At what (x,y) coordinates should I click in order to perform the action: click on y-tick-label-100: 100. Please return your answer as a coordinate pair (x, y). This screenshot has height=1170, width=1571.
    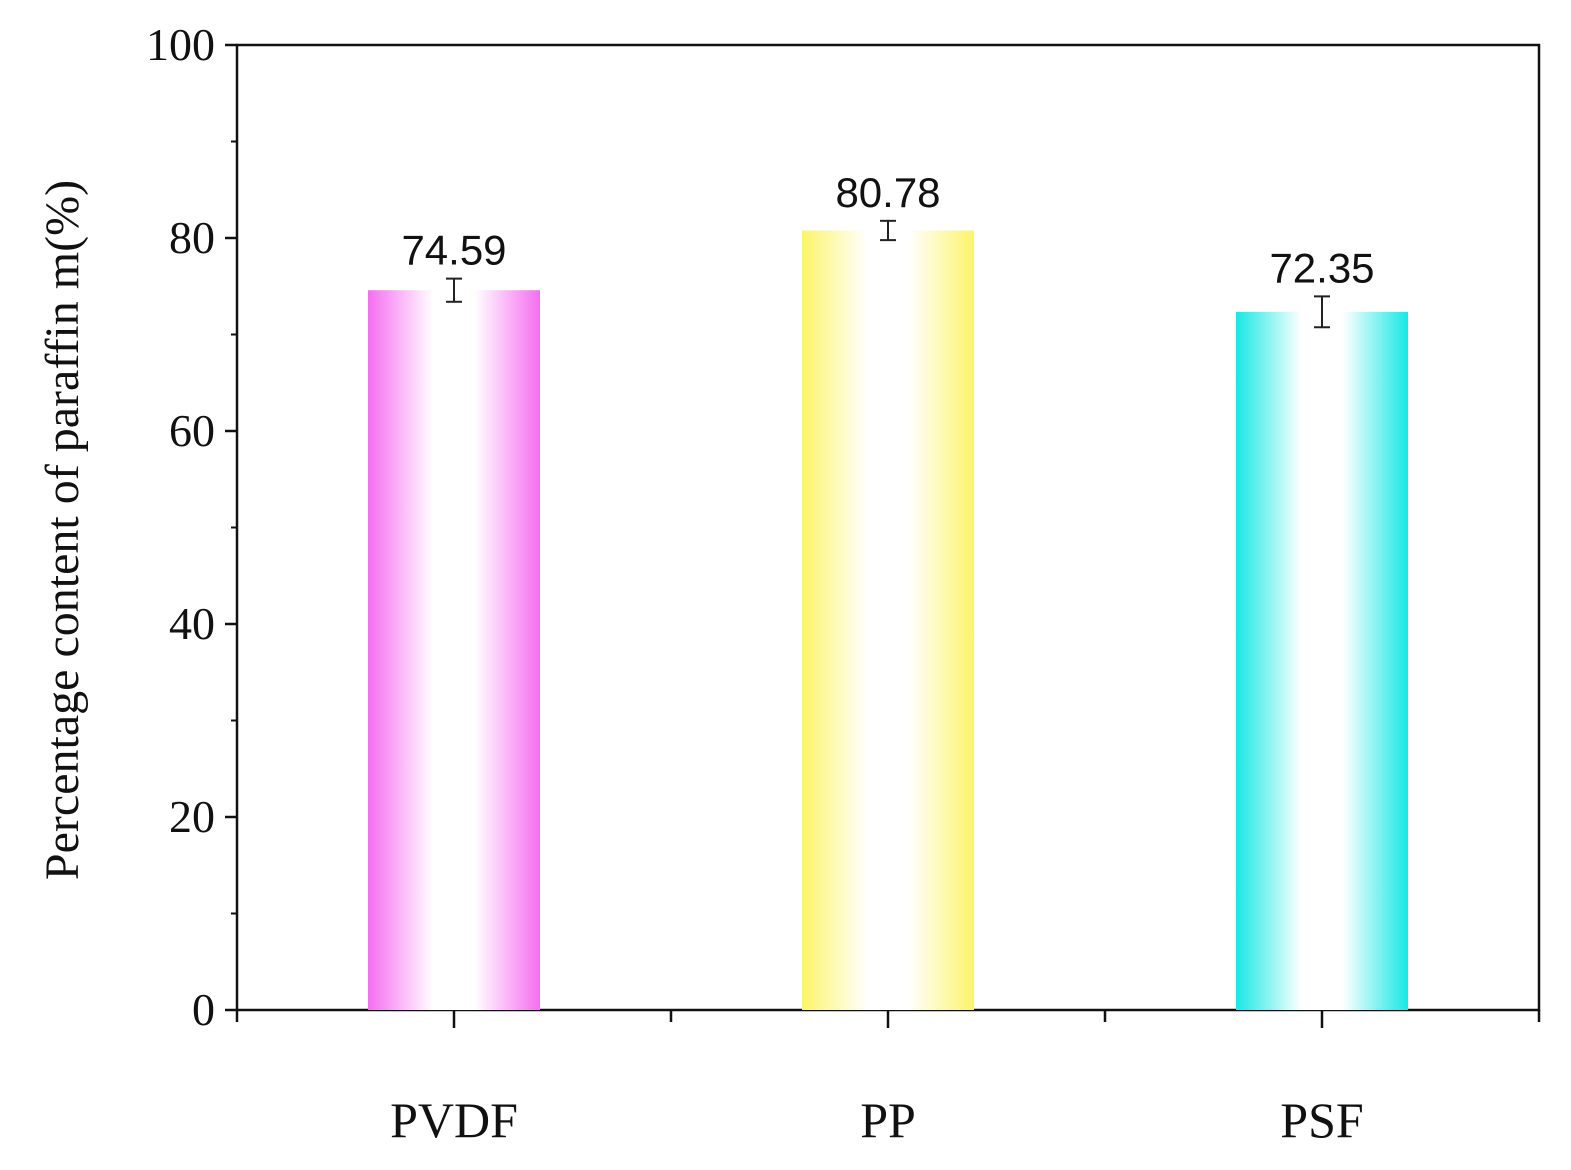
    Looking at the image, I should click on (180, 44).